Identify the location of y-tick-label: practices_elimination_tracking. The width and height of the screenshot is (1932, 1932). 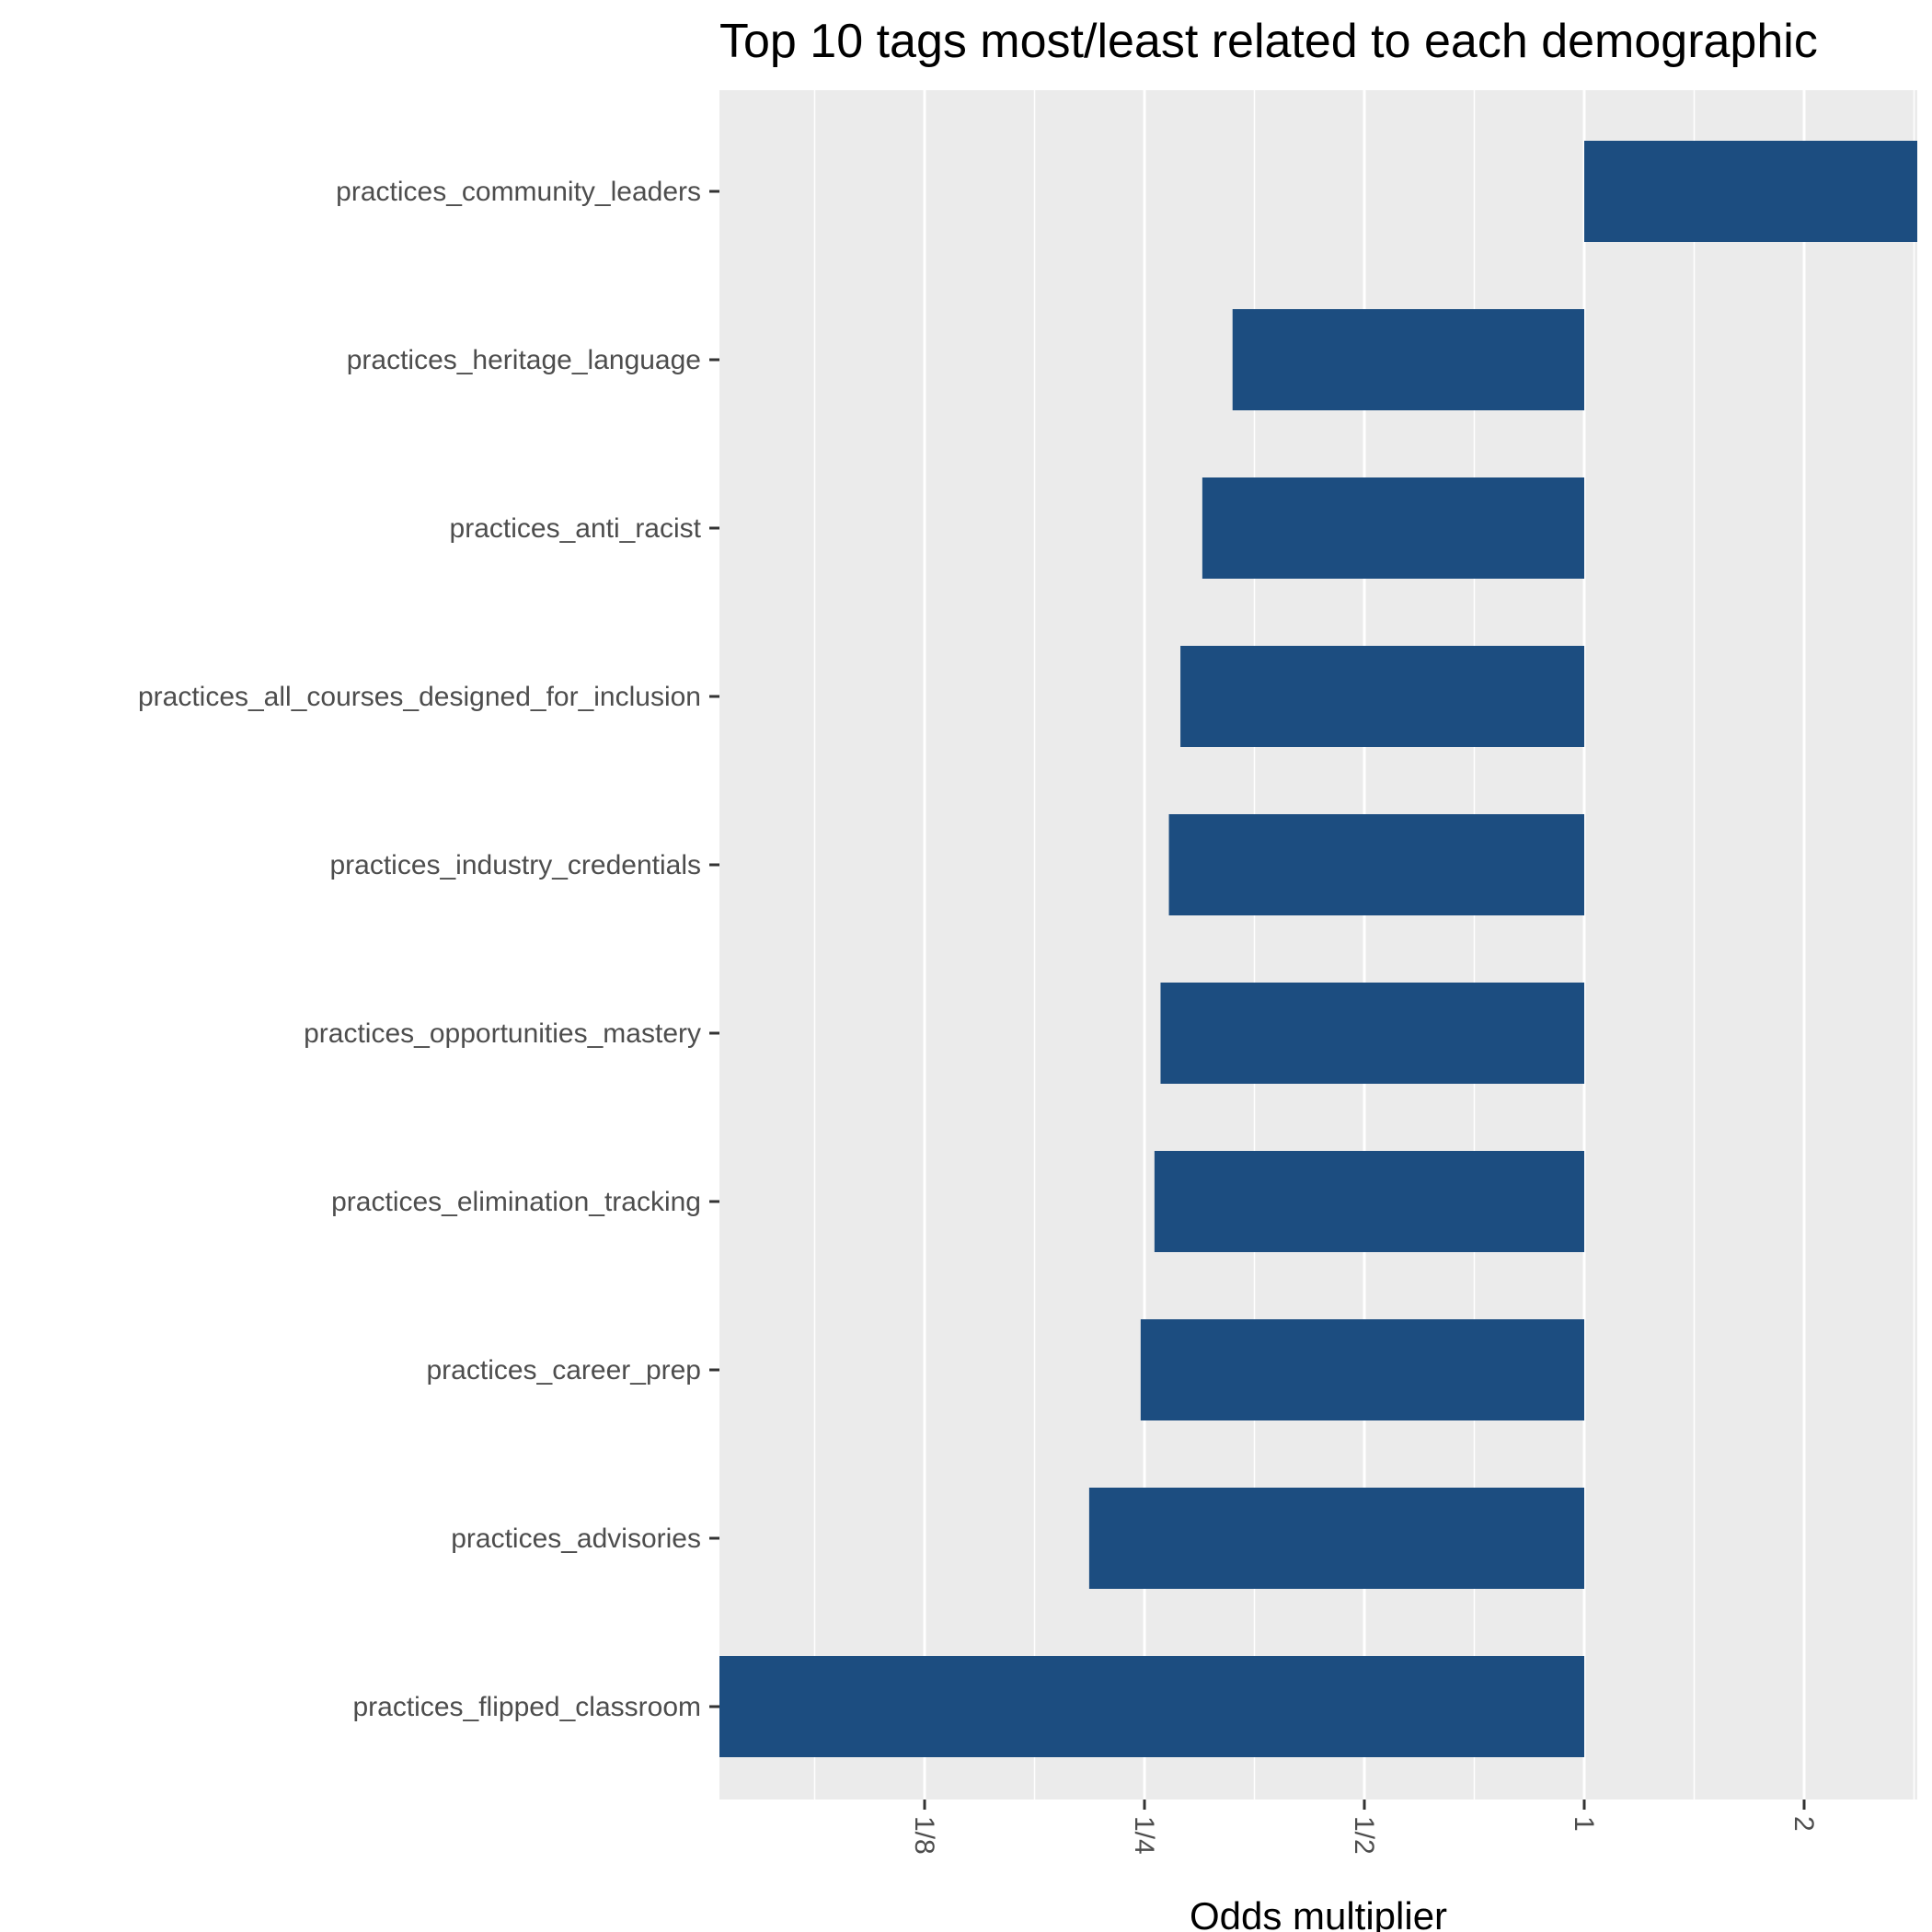
(516, 1202).